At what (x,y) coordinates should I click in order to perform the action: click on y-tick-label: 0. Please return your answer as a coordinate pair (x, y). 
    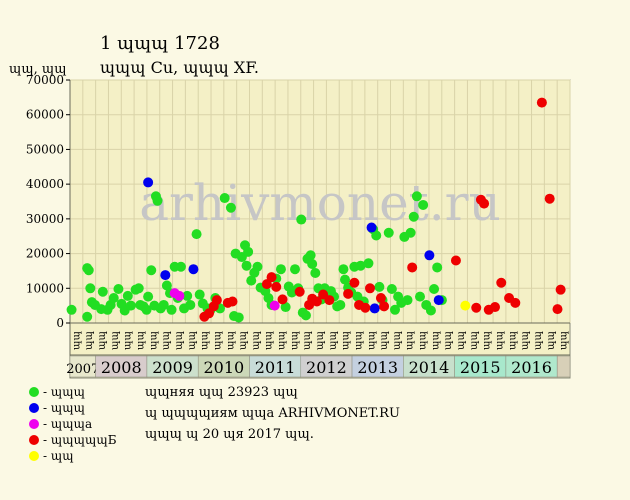
    Looking at the image, I should click on (60, 323).